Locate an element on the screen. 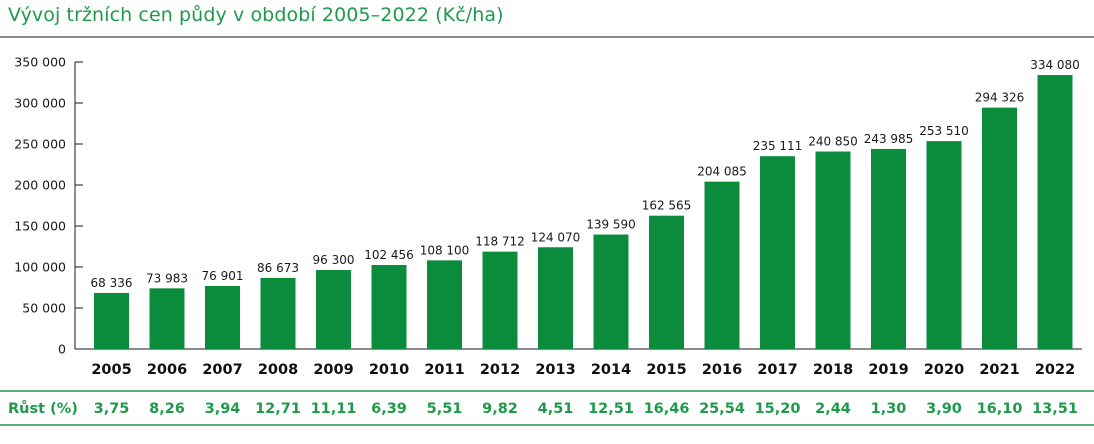  y-tick-label: 0 is located at coordinates (62, 349).